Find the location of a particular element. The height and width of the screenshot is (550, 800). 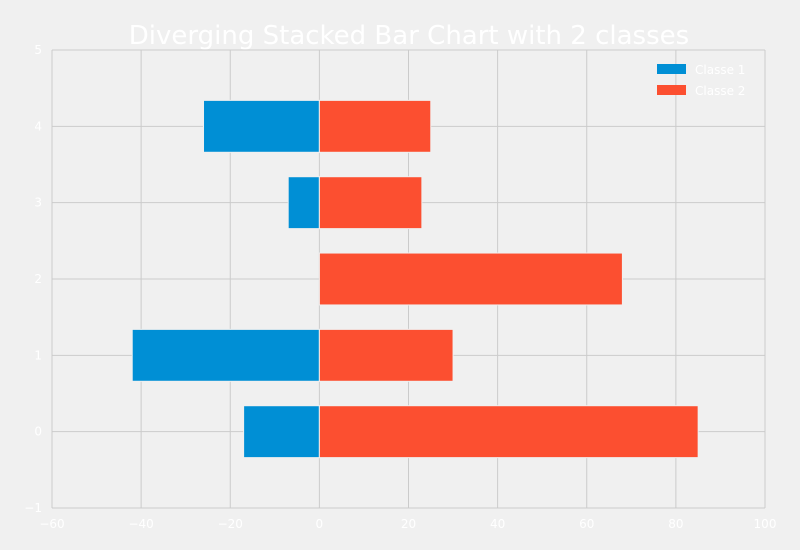

x-tick-label: 80 is located at coordinates (675, 524).